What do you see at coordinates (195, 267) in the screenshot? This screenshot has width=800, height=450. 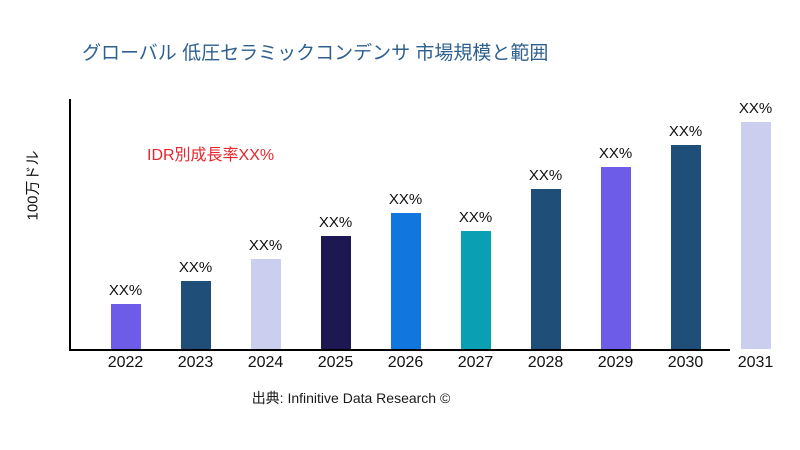 I see `bar-value-label-2023: XX%` at bounding box center [195, 267].